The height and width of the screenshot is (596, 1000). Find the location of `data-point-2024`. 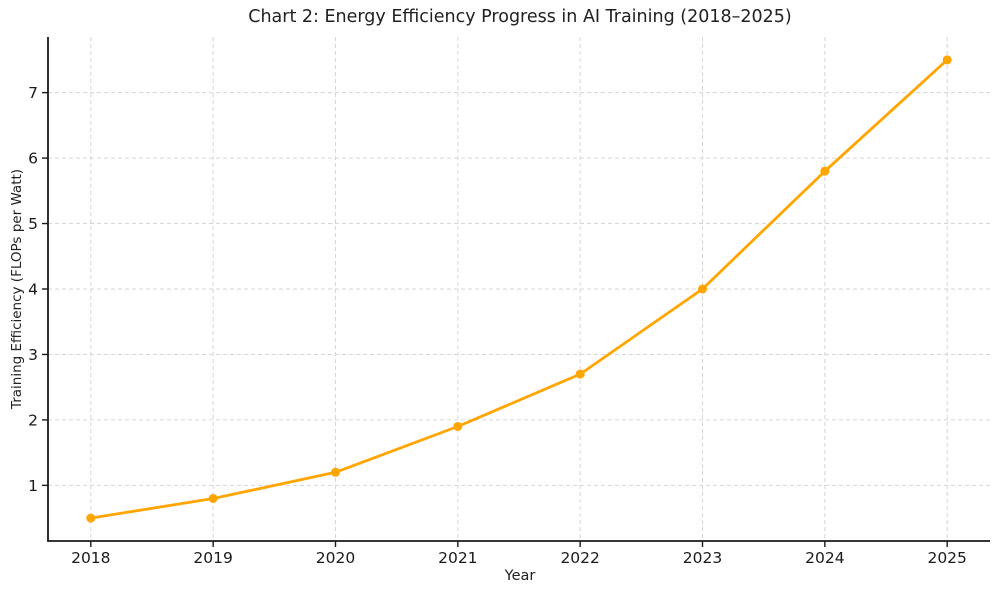

data-point-2024 is located at coordinates (825, 171).